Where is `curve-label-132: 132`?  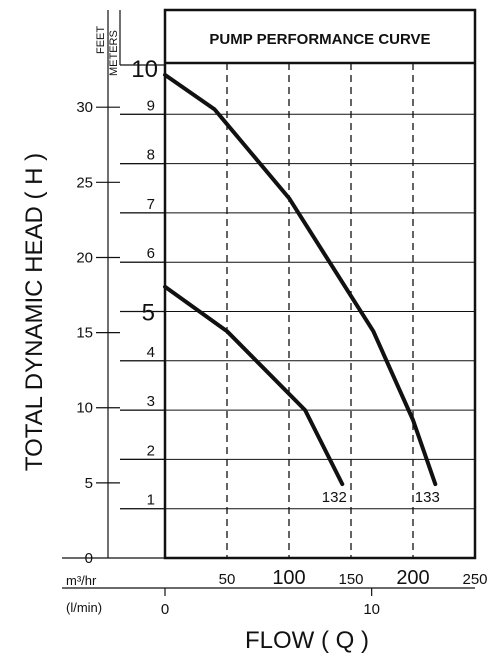 curve-label-132: 132 is located at coordinates (334, 497).